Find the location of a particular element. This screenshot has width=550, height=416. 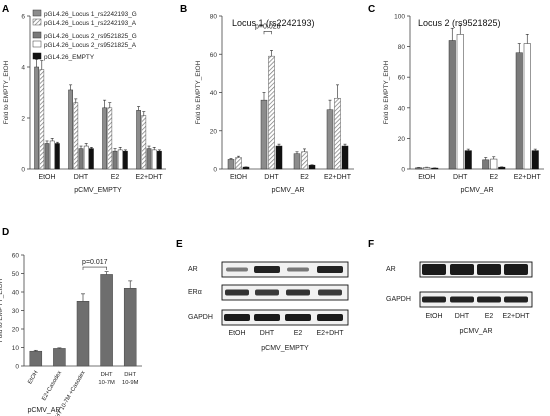

western-blot-f: AR GAPDH EtOH DHT E2 E2+DHT pCMV_AR is located at coordinates (459, 298).